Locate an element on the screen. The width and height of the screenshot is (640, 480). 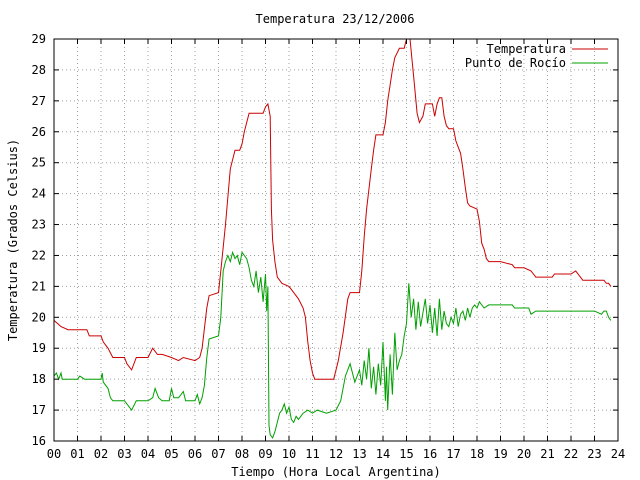
x-tick-label: 13 is located at coordinates (359, 454).